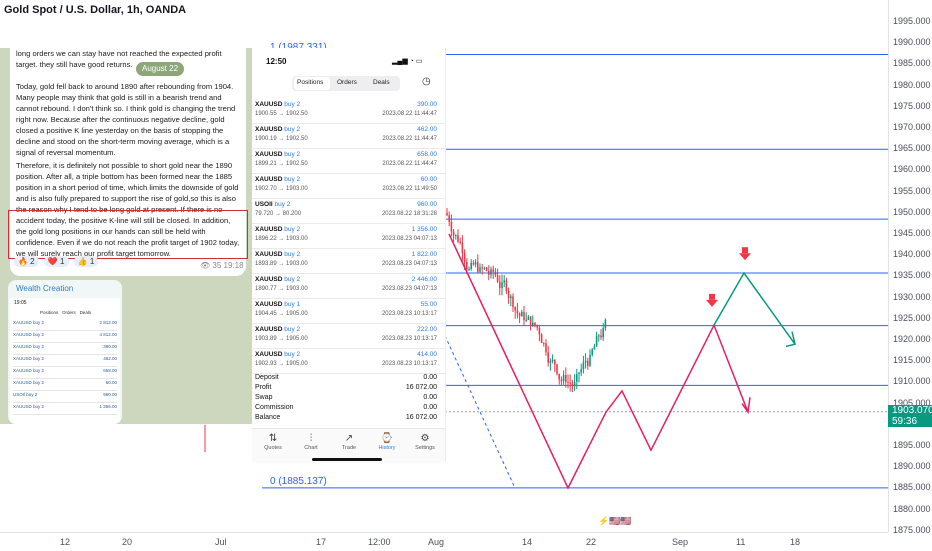 This screenshot has width=932, height=551. What do you see at coordinates (348, 389) in the screenshot?
I see `summary-row-profit: Profit 16 072.00` at bounding box center [348, 389].